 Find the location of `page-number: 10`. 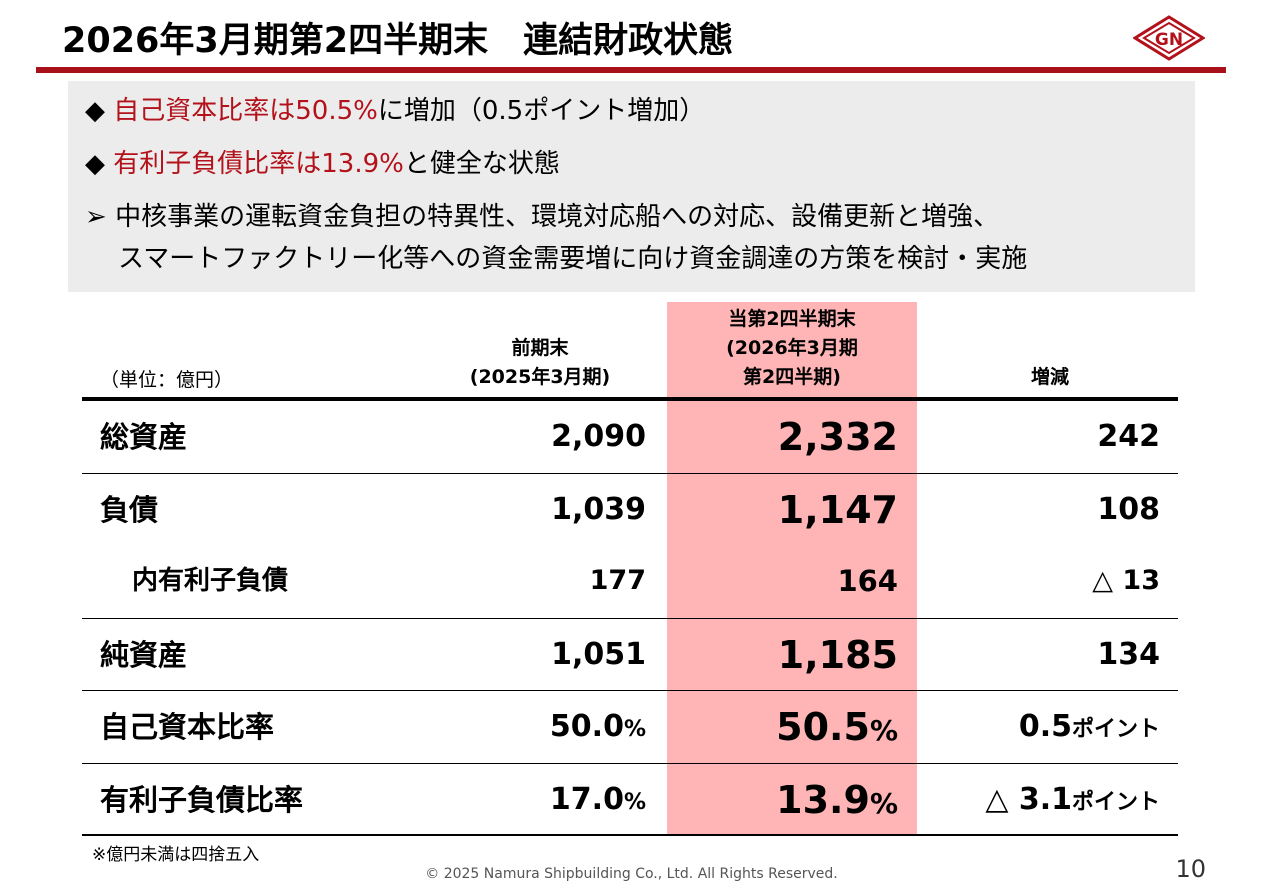

page-number: 10 is located at coordinates (1190, 869).